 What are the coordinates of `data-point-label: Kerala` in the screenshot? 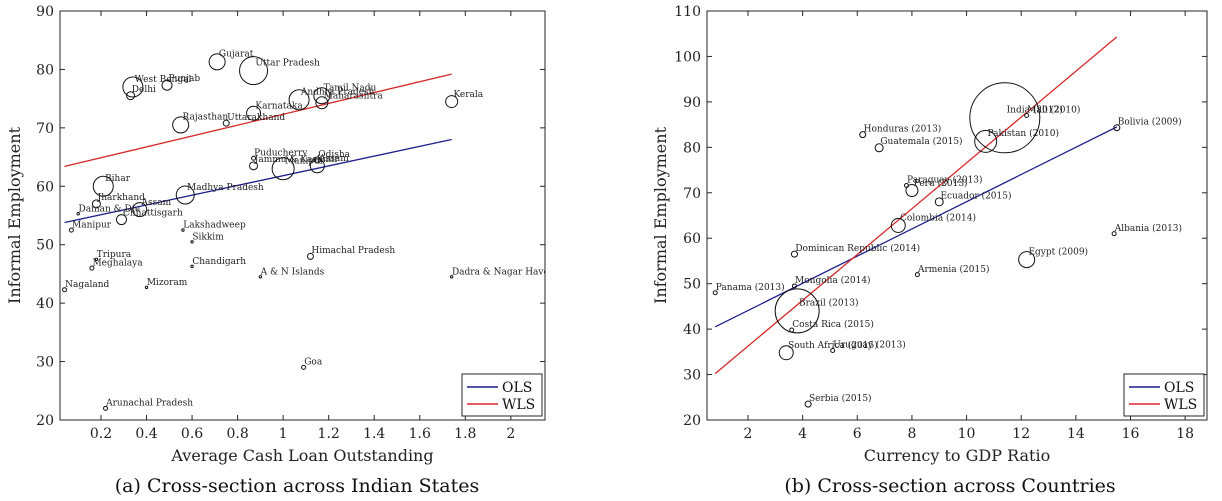 It's located at (468, 95).